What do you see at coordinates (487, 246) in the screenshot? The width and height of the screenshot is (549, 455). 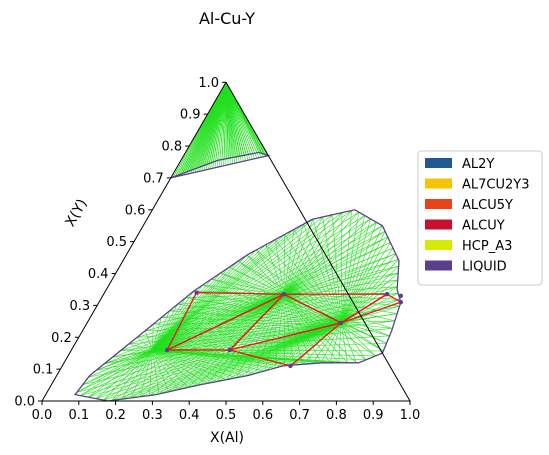 I see `legend-label: HCP_A3` at bounding box center [487, 246].